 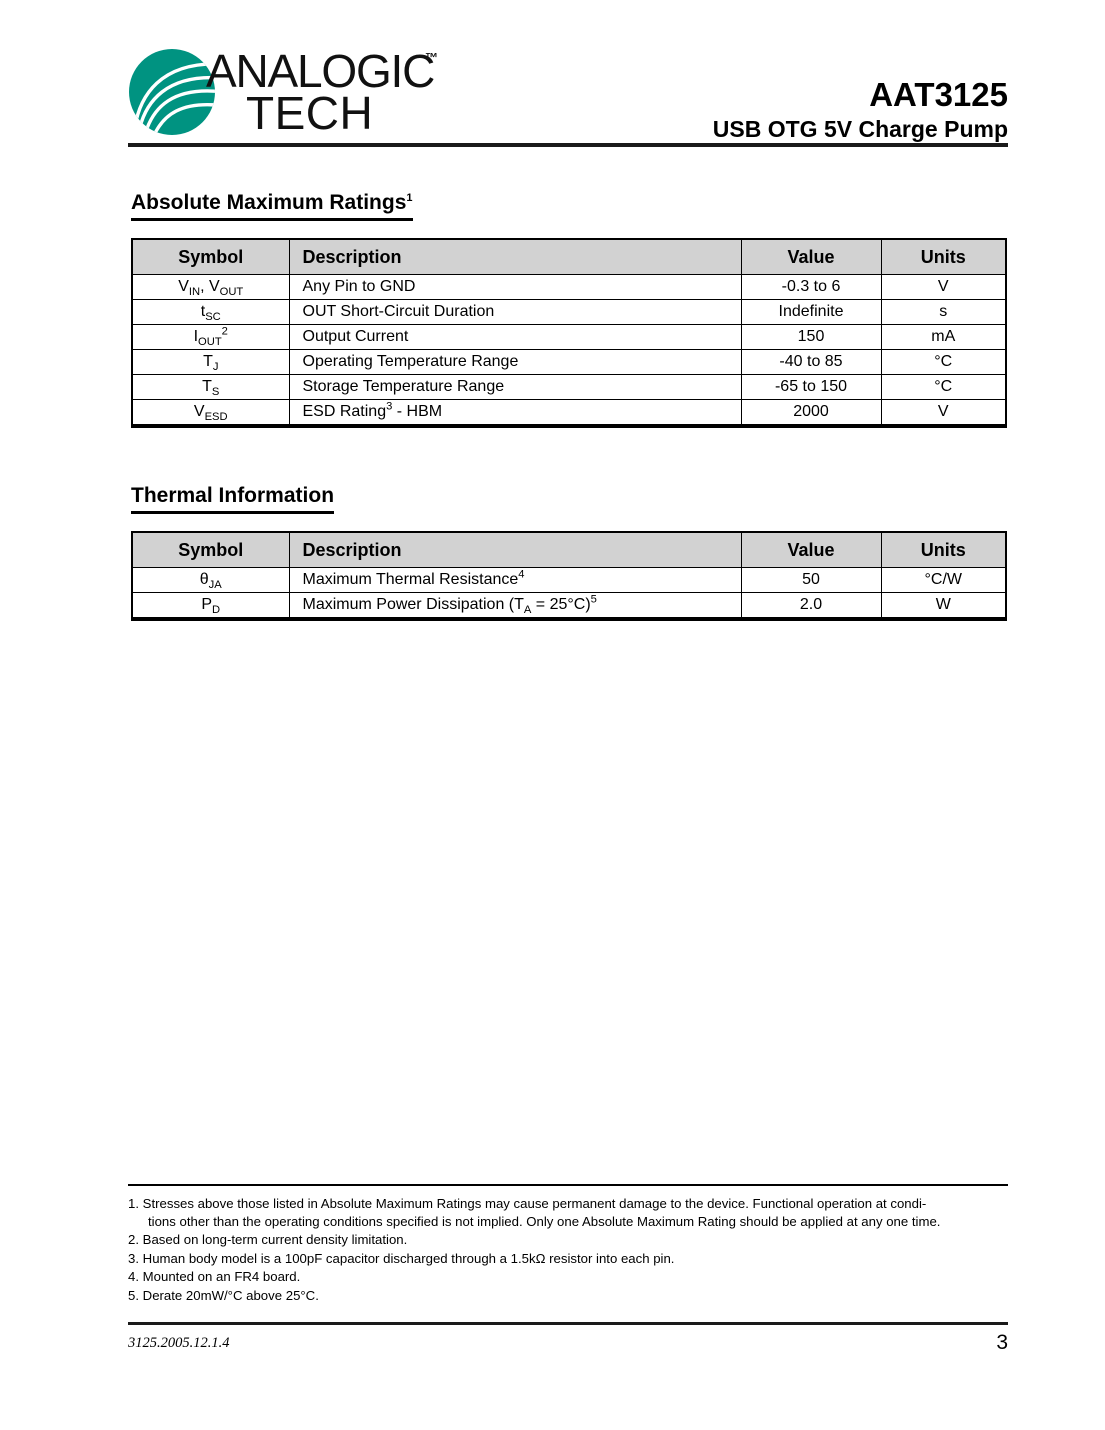 I want to click on table-row: VESD ESD Rating3 - HBM 2000 V, so click(x=569, y=413).